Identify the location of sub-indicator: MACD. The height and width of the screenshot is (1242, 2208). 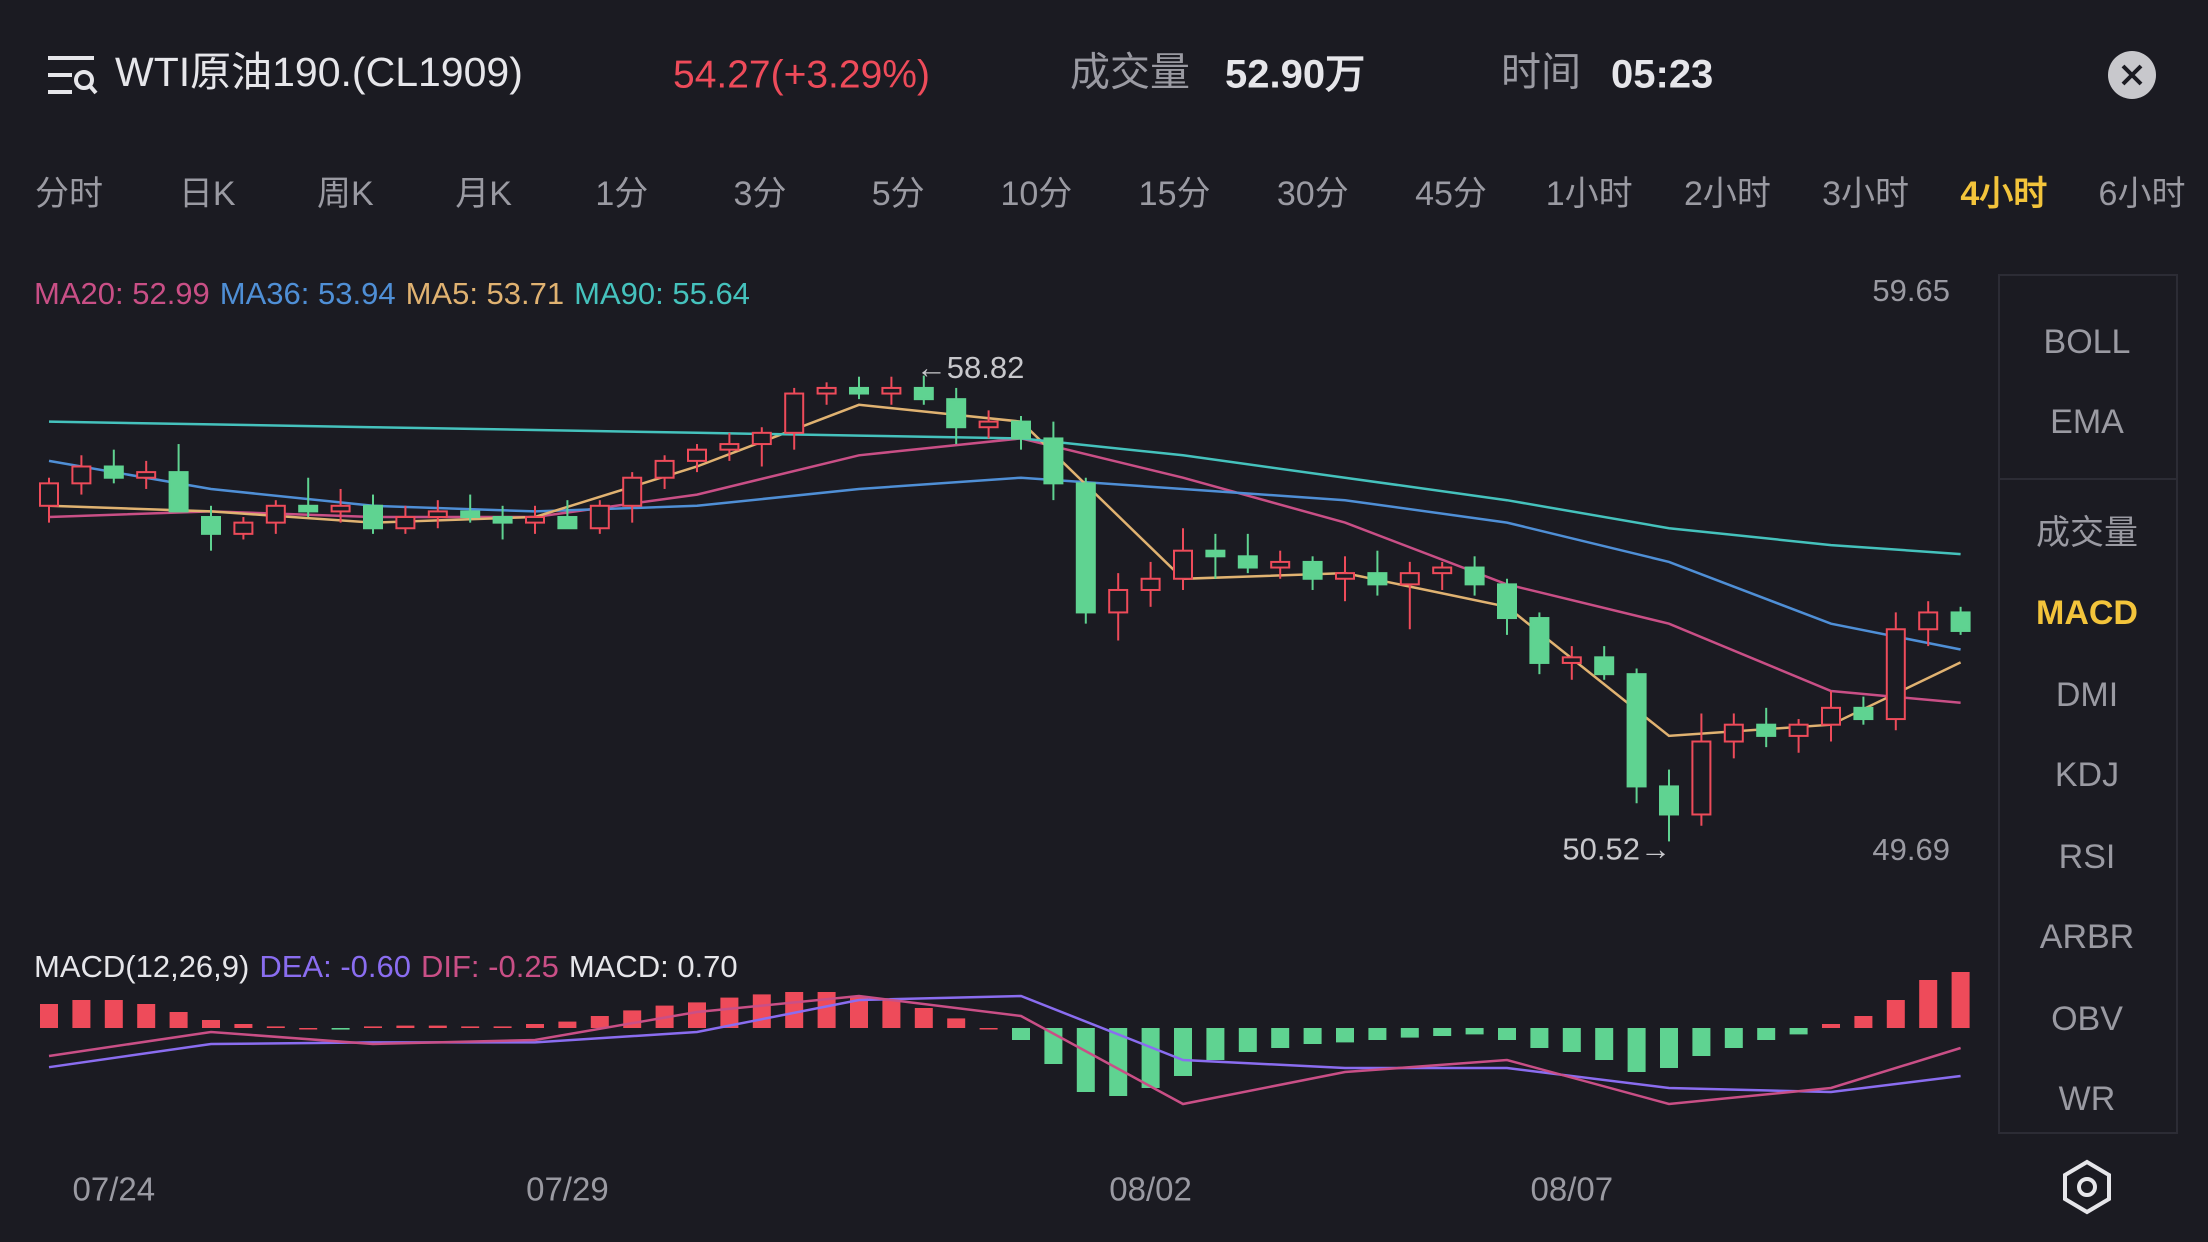
(2087, 613).